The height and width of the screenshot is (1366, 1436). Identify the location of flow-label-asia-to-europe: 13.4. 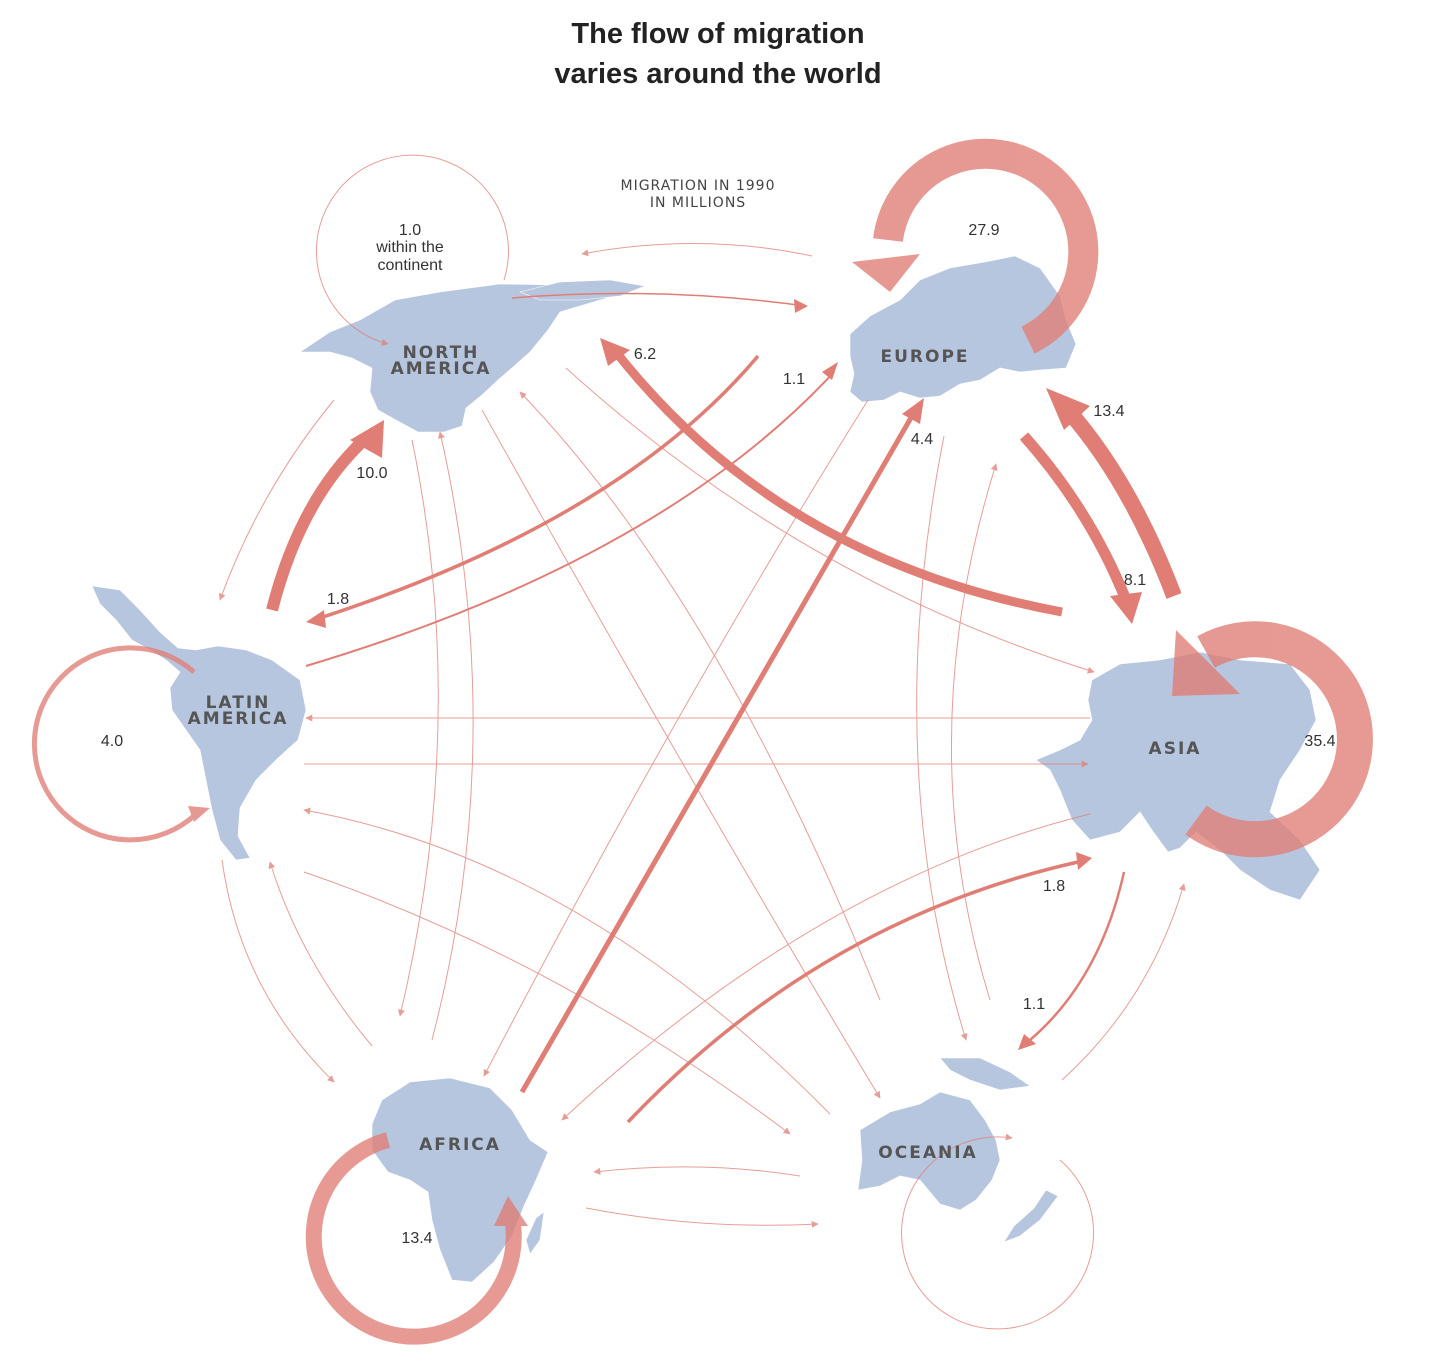
(1108, 411).